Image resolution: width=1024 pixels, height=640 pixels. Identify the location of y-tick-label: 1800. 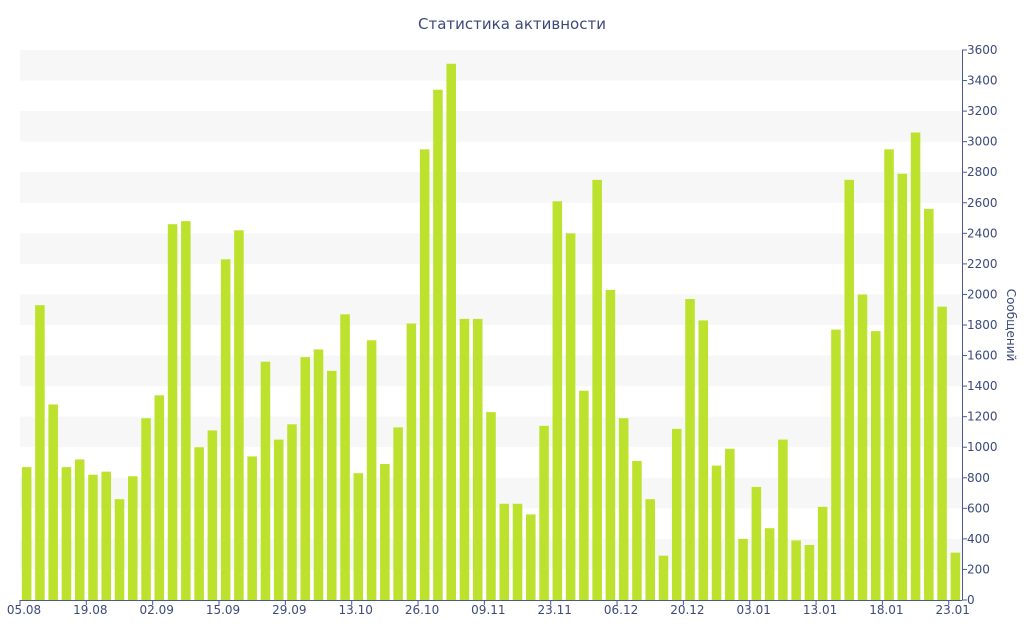
(982, 325).